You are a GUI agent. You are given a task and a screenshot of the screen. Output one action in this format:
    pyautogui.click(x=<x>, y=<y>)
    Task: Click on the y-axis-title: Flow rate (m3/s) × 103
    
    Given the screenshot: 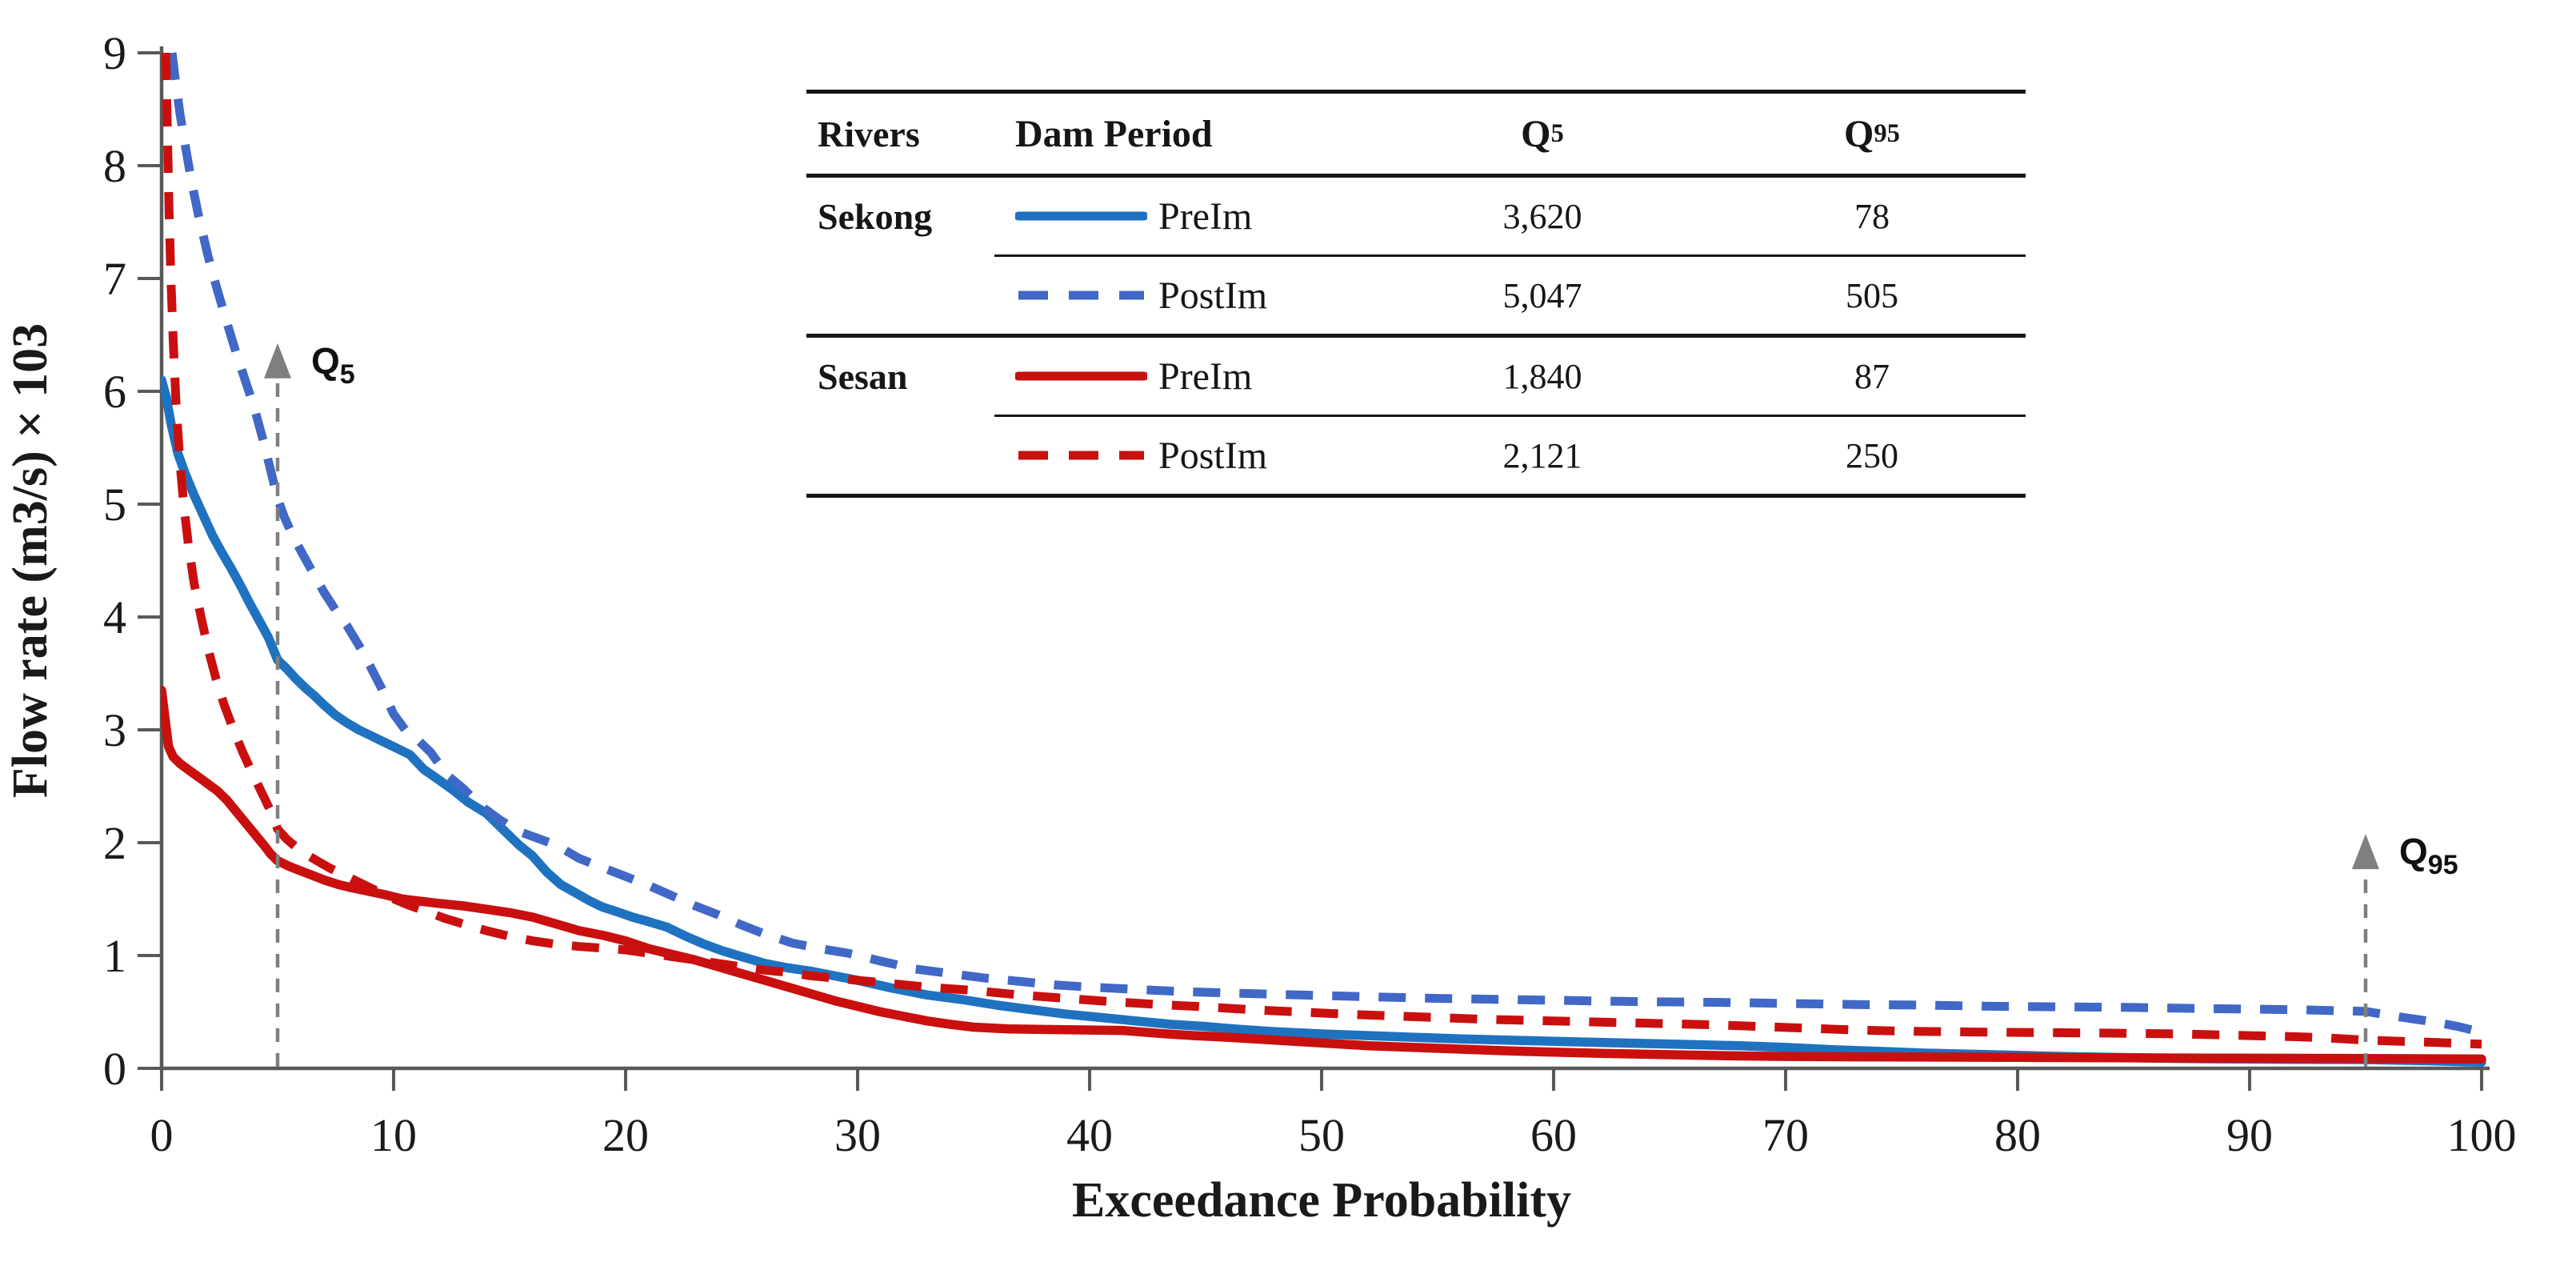 What is the action you would take?
    pyautogui.click(x=30, y=560)
    